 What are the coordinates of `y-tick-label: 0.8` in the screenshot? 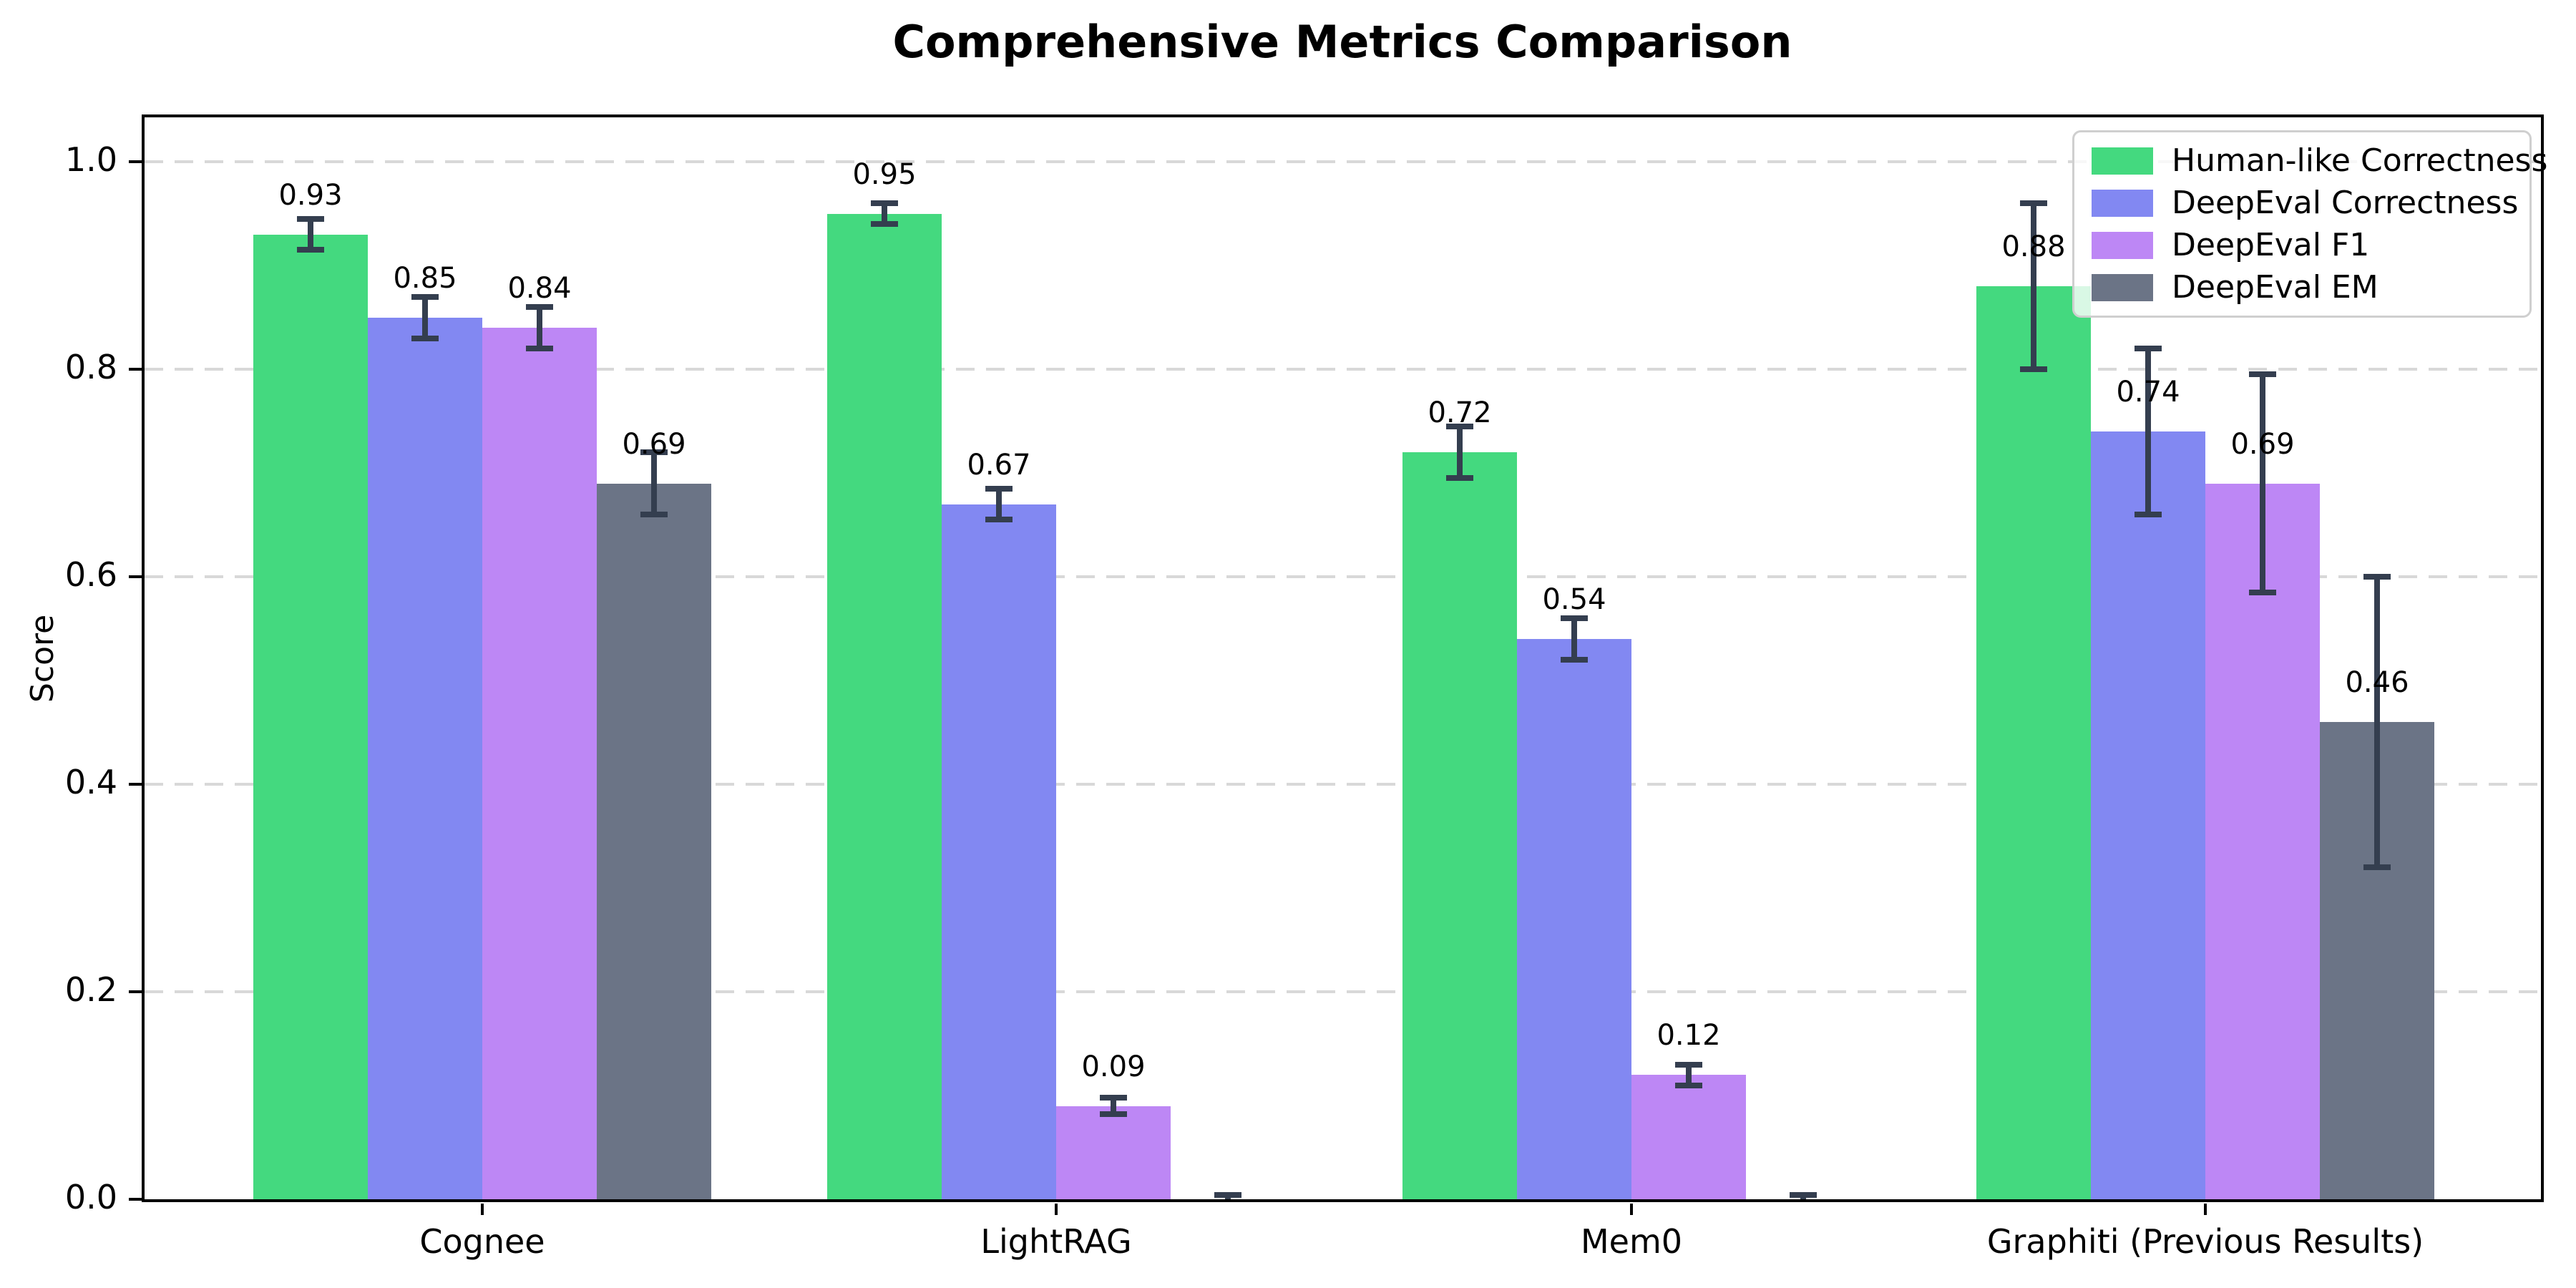 It's located at (90, 367).